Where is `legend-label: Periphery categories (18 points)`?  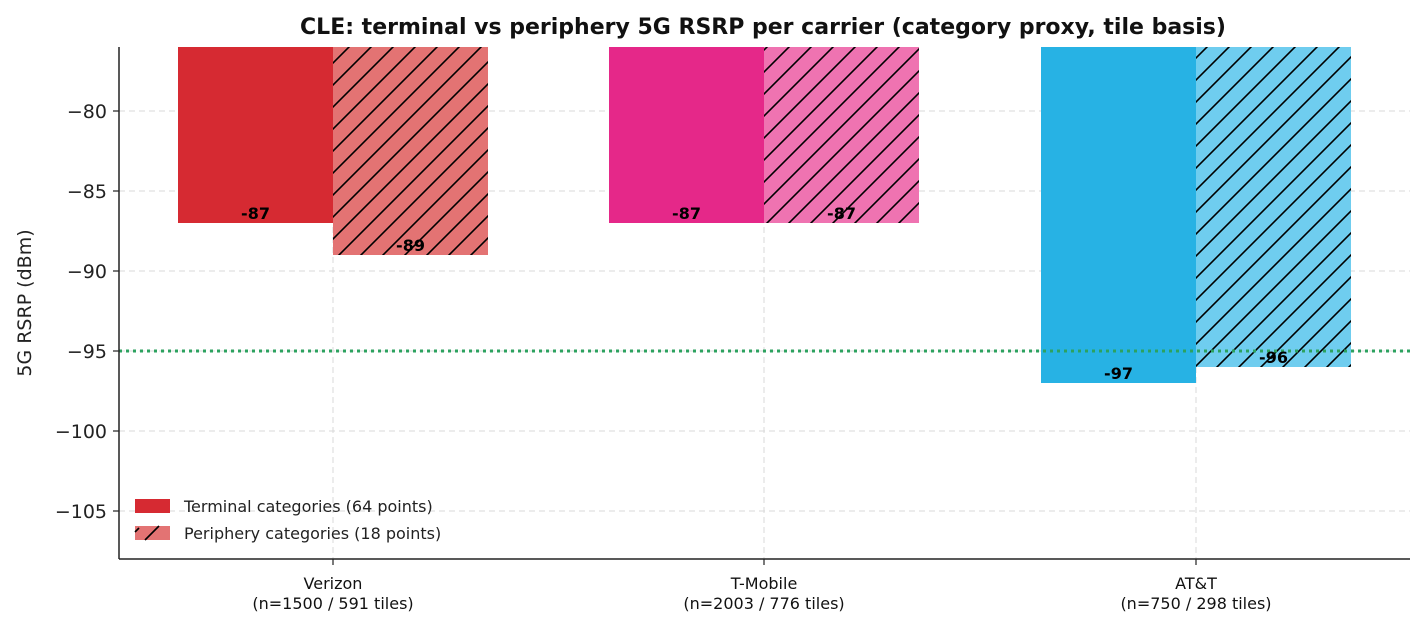 legend-label: Periphery categories (18 points) is located at coordinates (312, 533).